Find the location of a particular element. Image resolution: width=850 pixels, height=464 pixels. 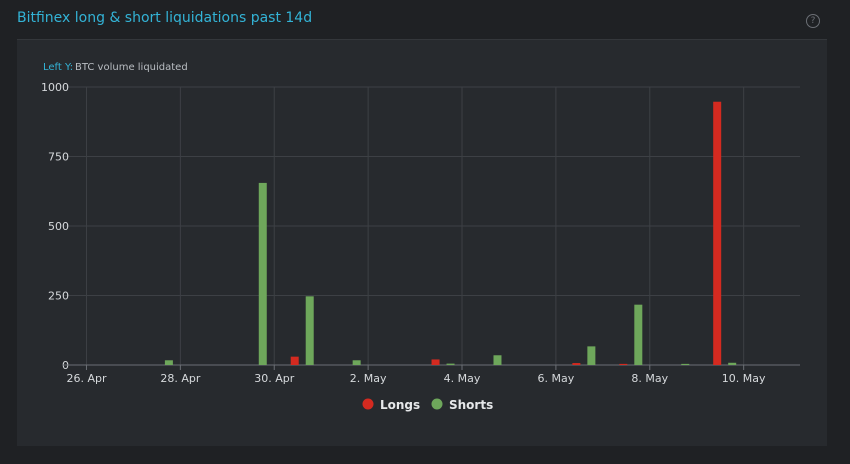

x-tick-label: 6. May is located at coordinates (556, 378).